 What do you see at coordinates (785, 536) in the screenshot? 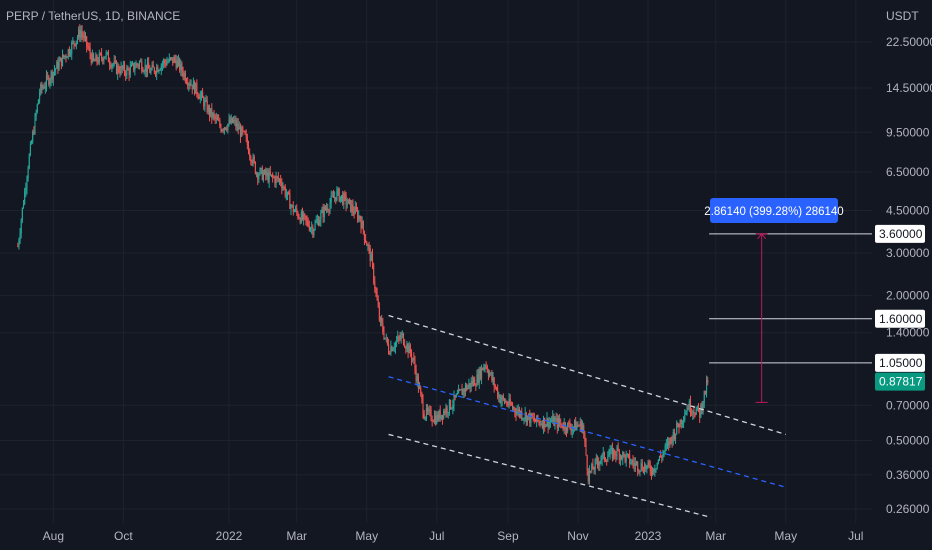
I see `x-tick-label: May` at bounding box center [785, 536].